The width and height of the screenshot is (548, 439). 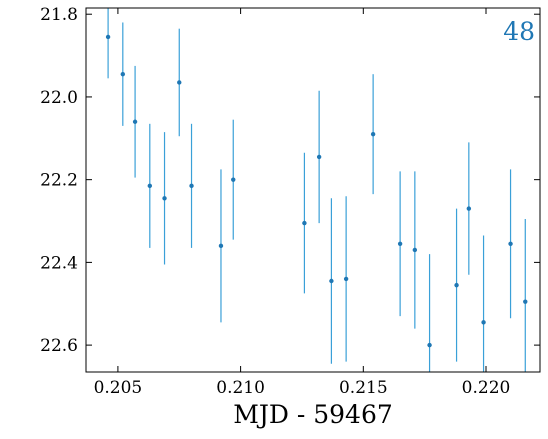 I want to click on y-tick-label: 22.2, so click(x=59, y=181).